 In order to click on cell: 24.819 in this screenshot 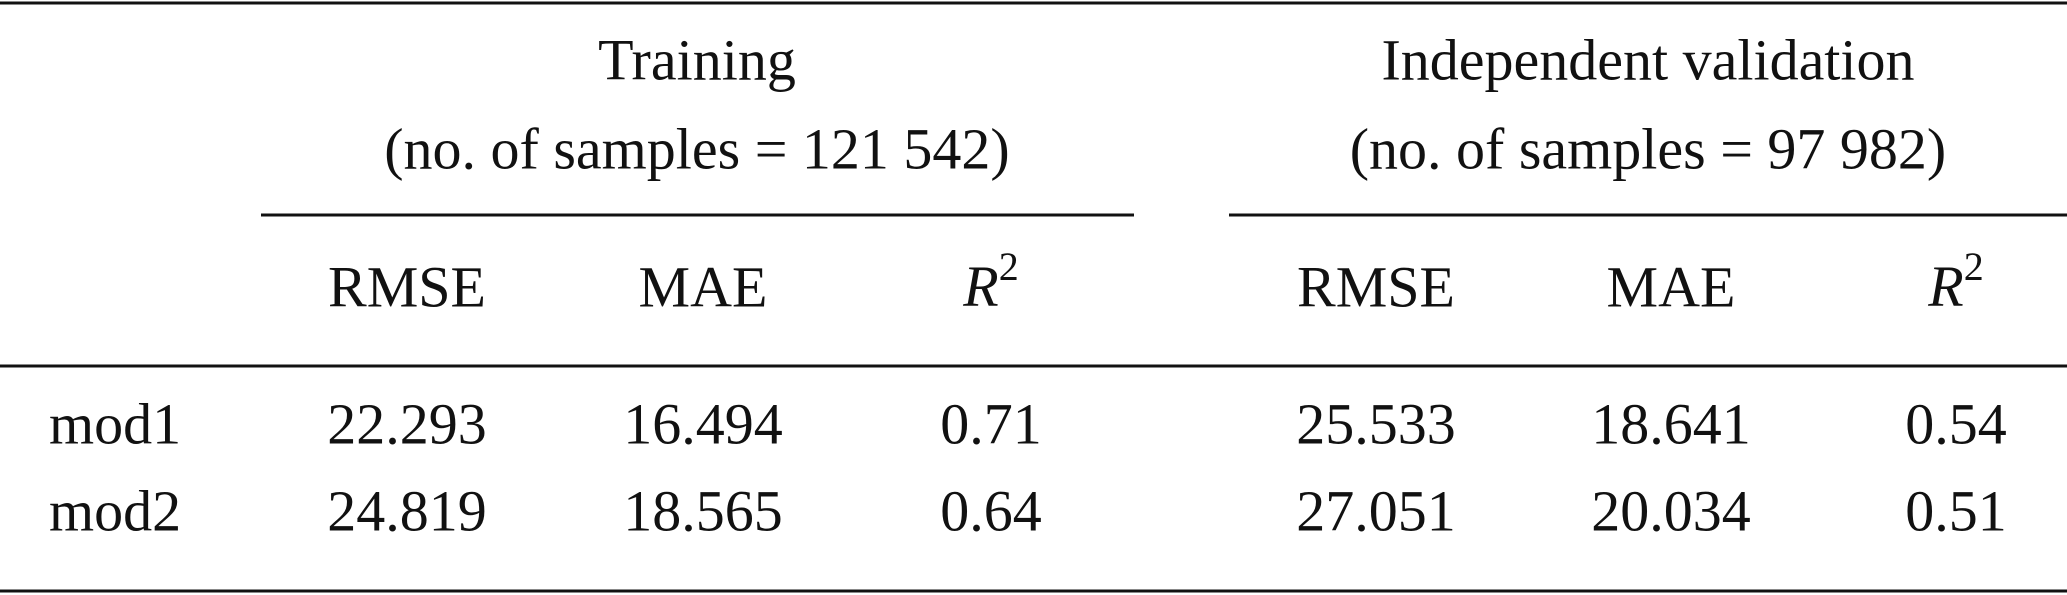, I will do `click(407, 510)`.